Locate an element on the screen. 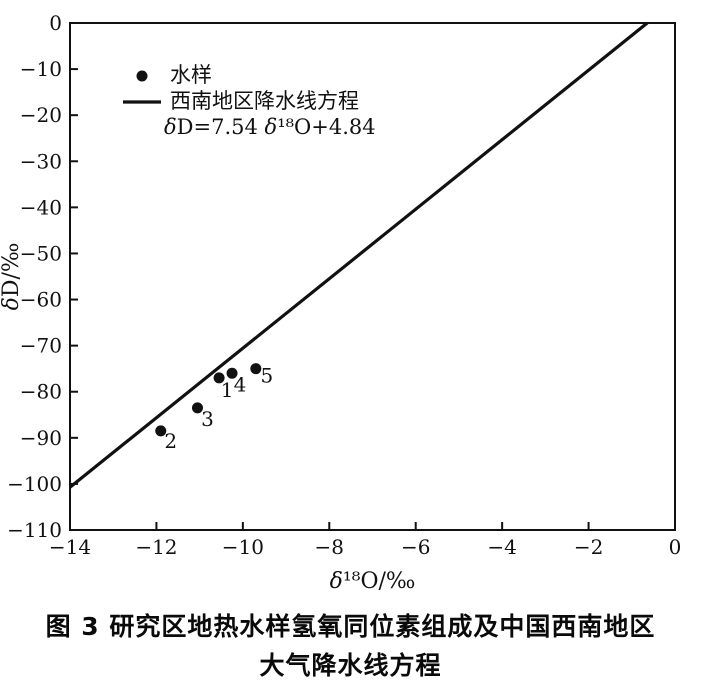 Image resolution: width=701 pixels, height=692 pixels. y-tick-label: −40 is located at coordinates (41, 207).